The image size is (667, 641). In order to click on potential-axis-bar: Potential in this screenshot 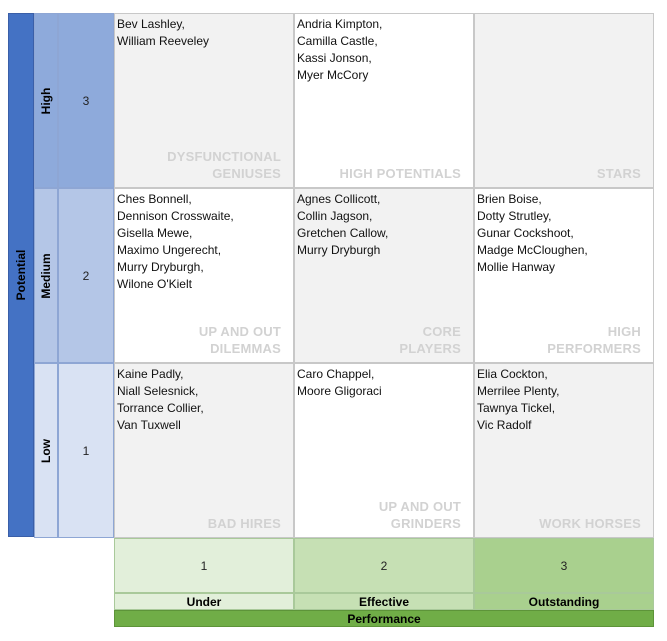, I will do `click(21, 275)`.